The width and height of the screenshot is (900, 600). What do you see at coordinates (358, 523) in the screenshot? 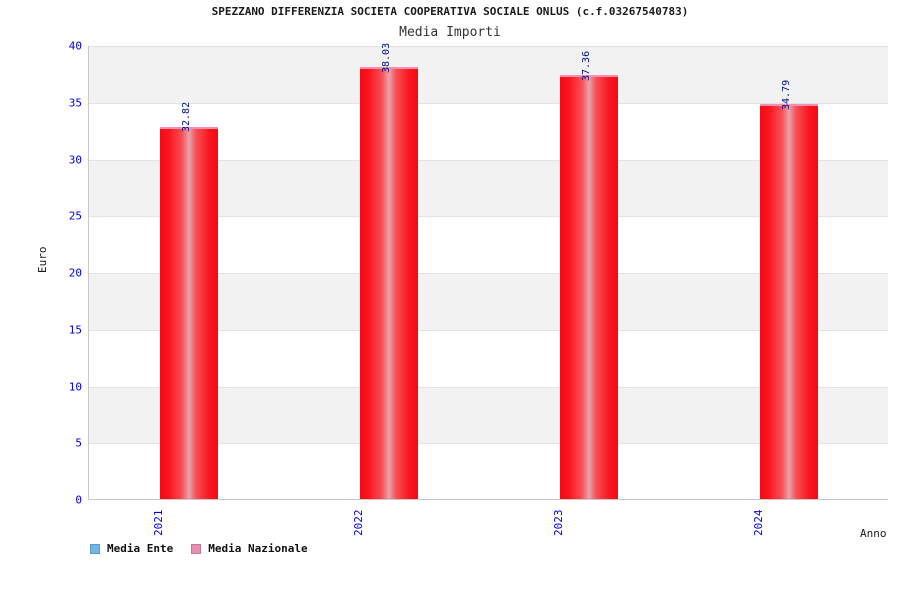
I see `x-tick-label: 2022` at bounding box center [358, 523].